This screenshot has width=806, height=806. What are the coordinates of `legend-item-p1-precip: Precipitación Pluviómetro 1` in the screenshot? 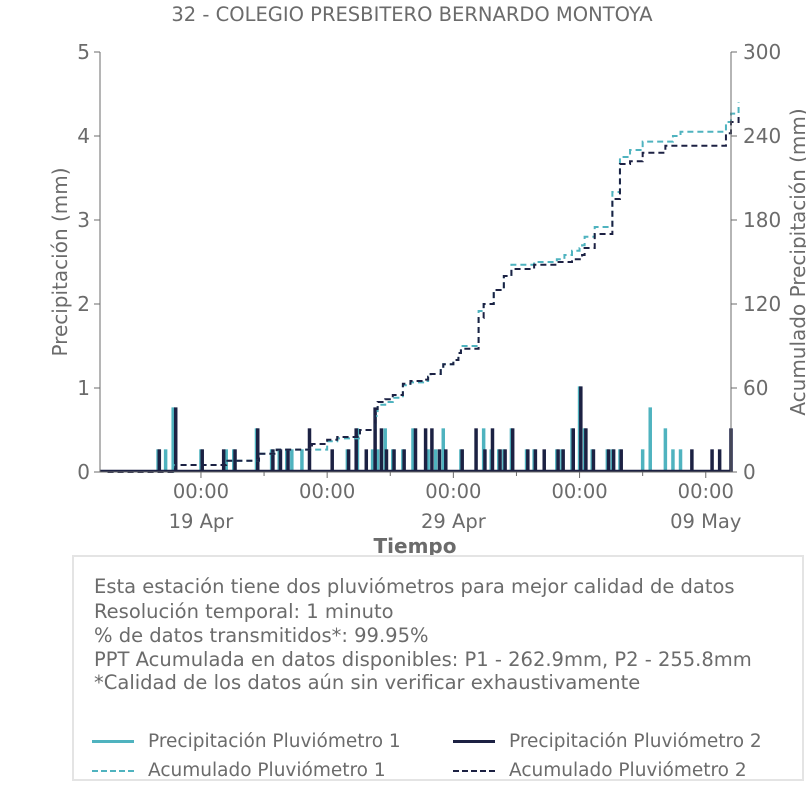 It's located at (246, 741).